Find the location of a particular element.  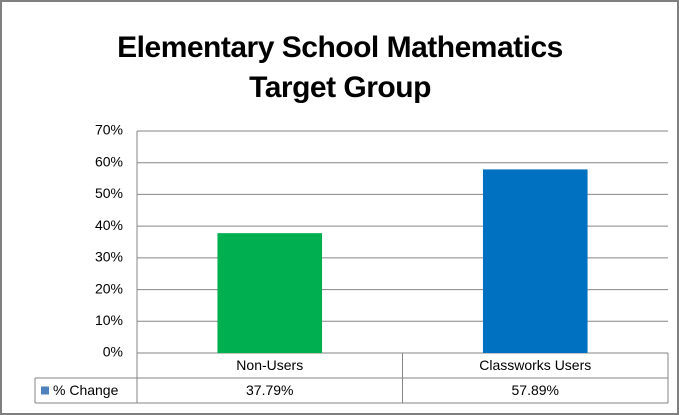

table-value: 57.89% is located at coordinates (535, 390).